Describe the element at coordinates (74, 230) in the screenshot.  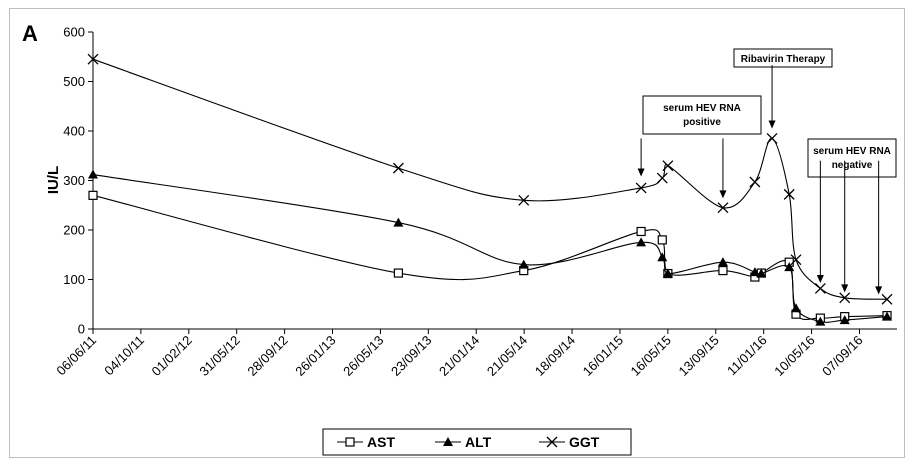
I see `y-tick-label: 200` at that location.